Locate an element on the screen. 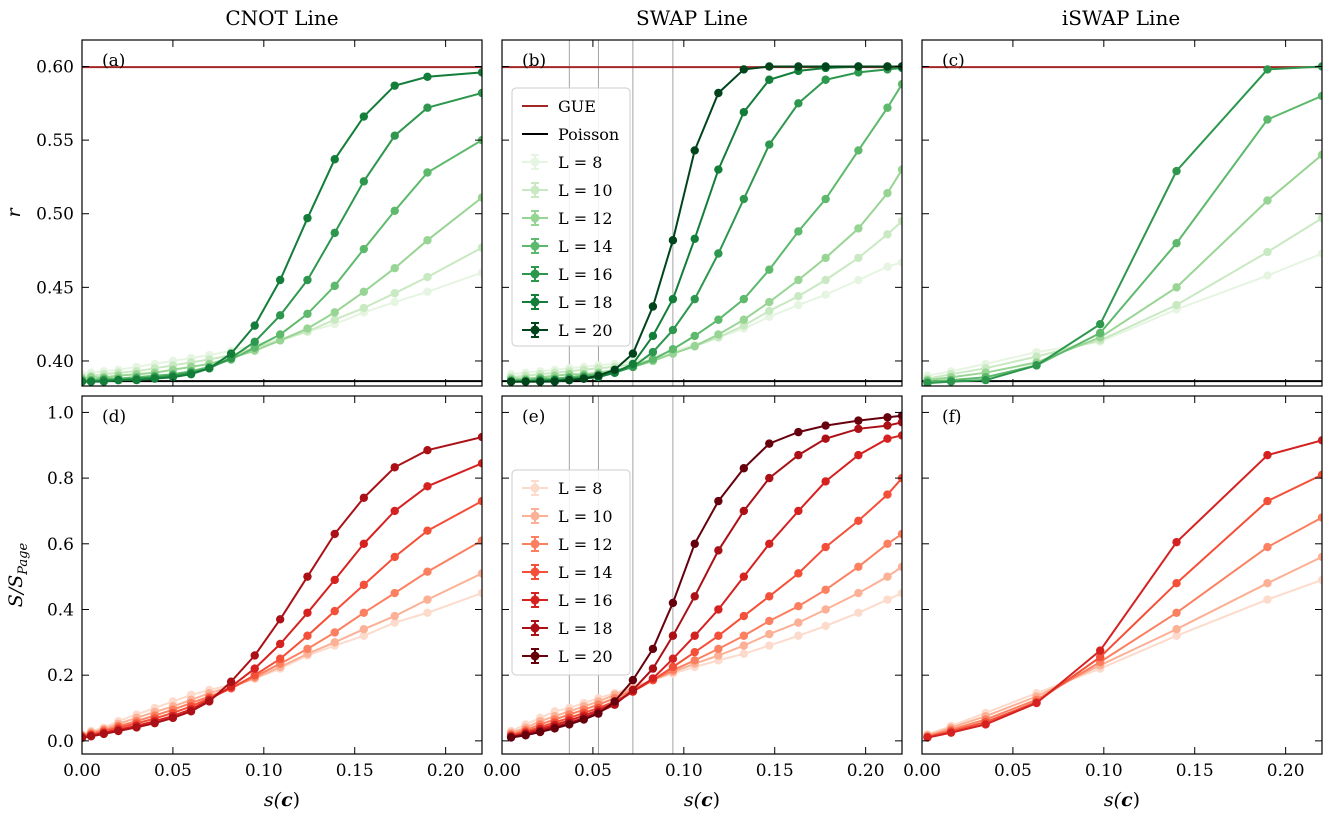  panel-label: (b) is located at coordinates (534, 61).